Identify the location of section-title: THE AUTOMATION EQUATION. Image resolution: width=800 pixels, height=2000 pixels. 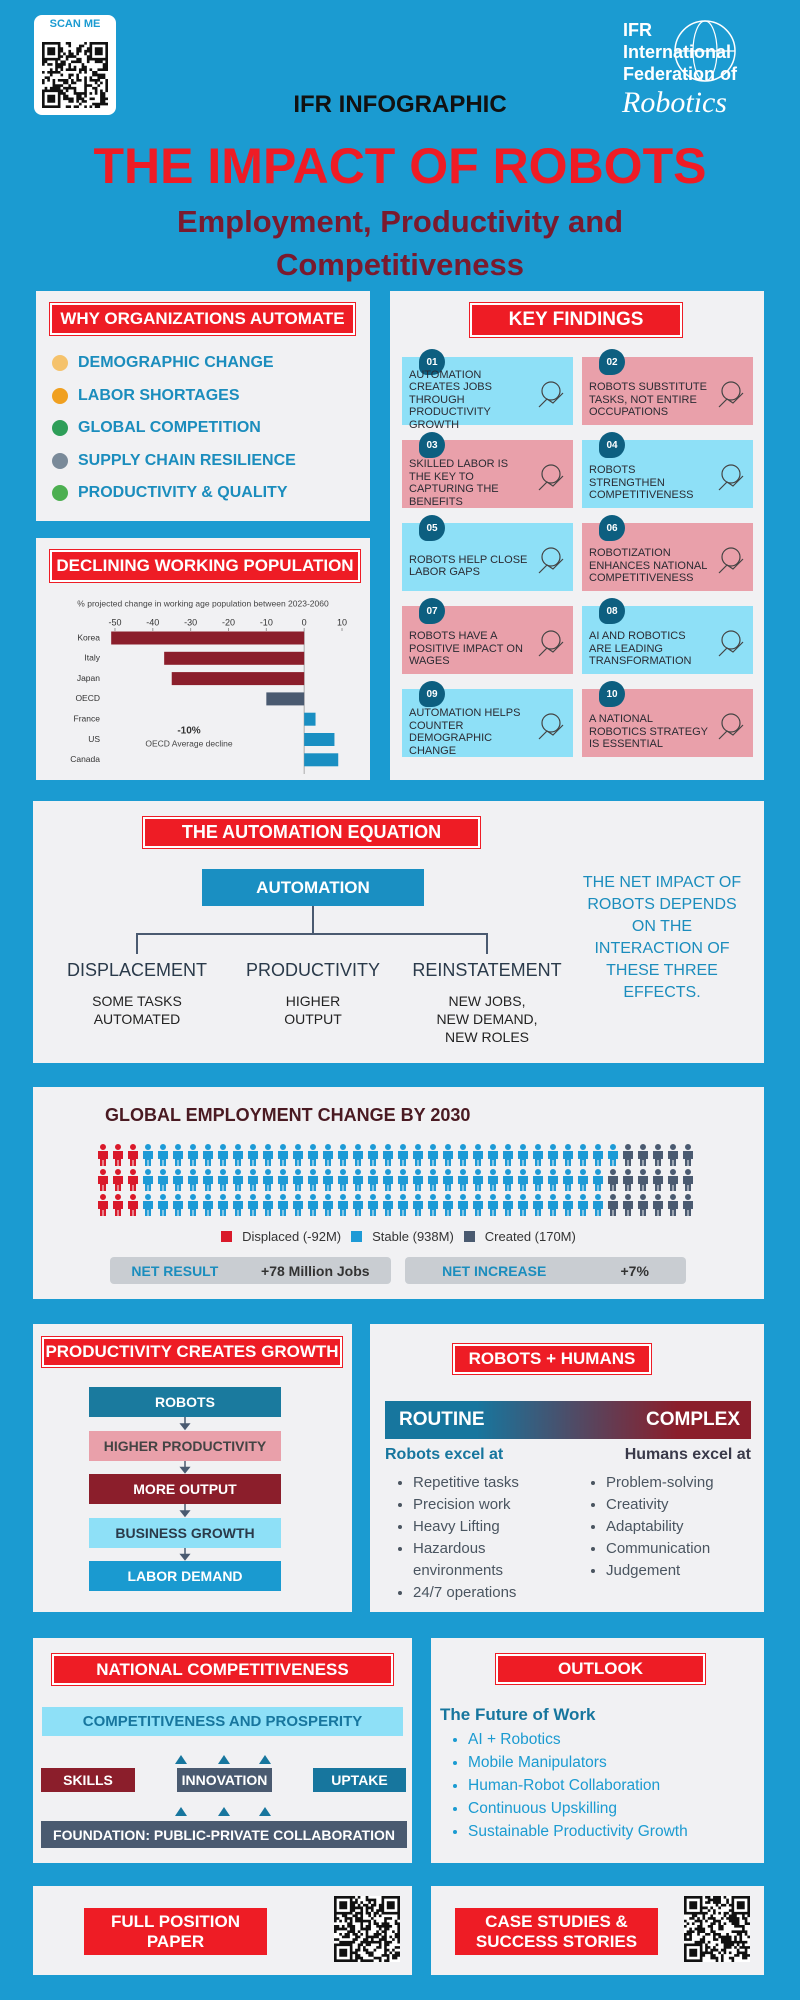
(311, 832).